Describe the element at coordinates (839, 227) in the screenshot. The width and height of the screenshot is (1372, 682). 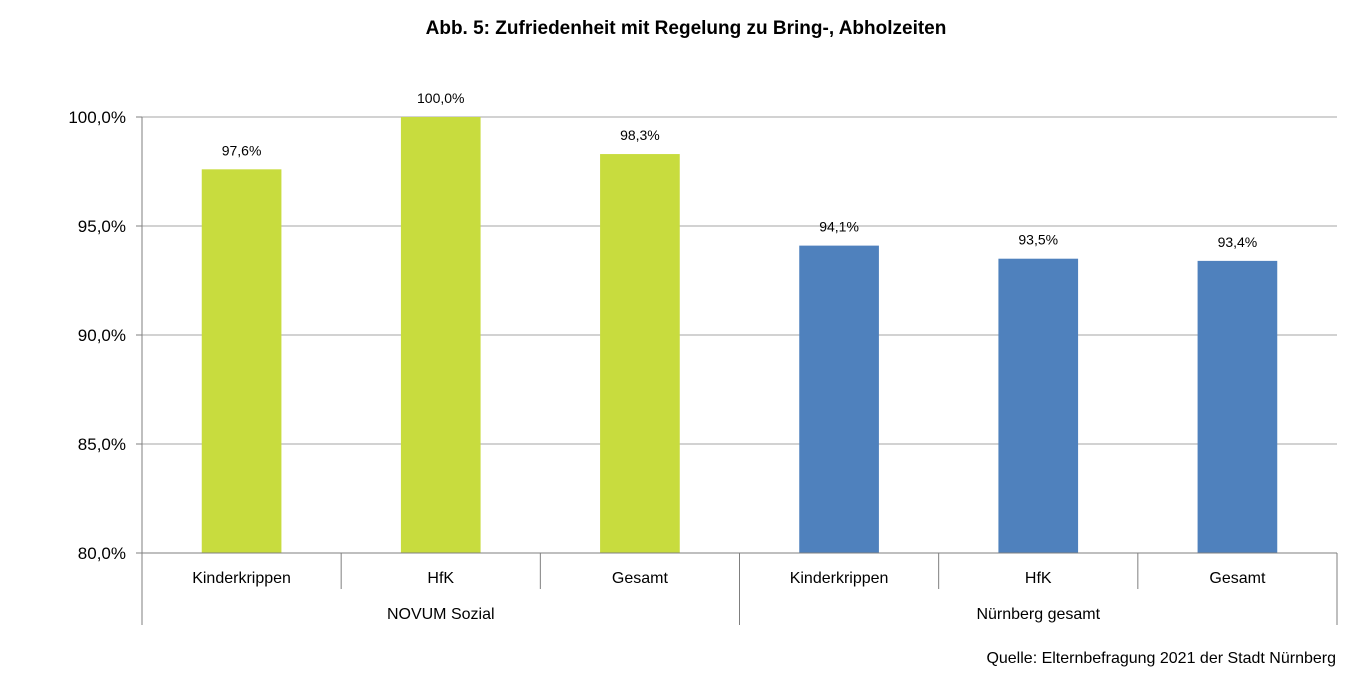
I see `data-label: 94,1%` at that location.